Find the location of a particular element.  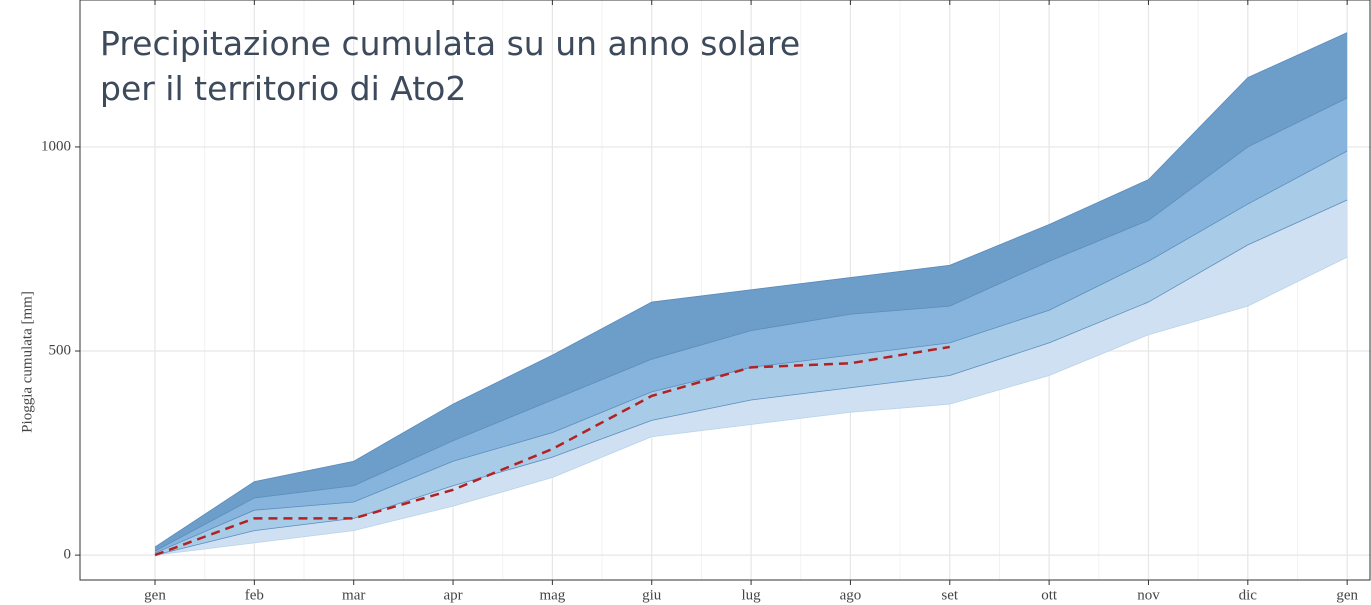

x-tick-label: mar is located at coordinates (353, 595).